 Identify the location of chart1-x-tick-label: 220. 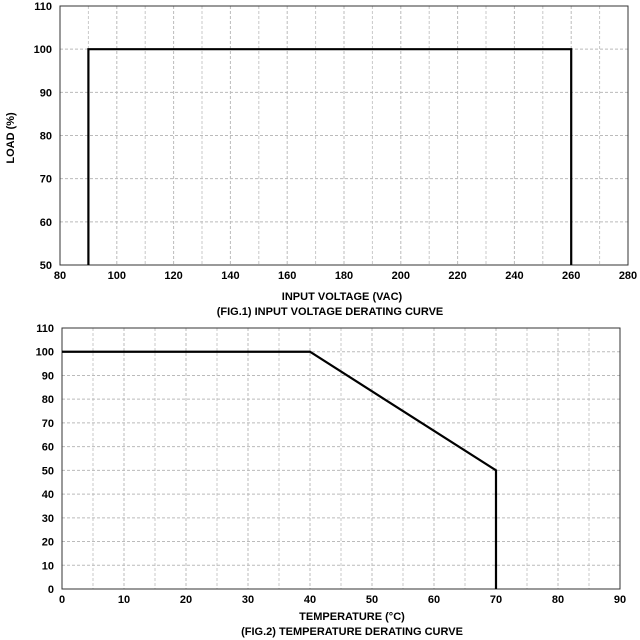
(457, 276).